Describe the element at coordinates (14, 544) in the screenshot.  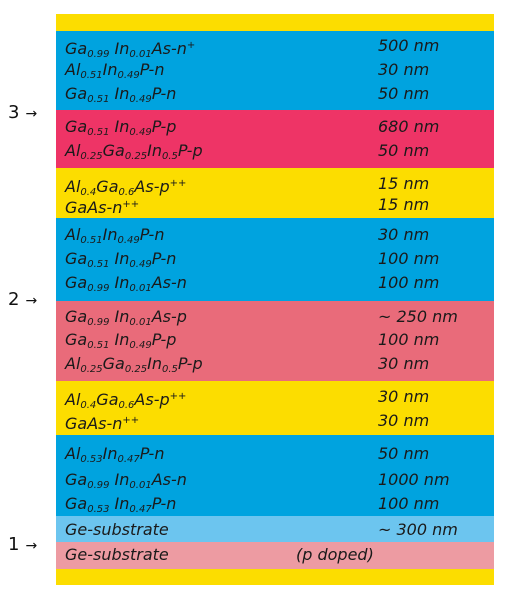
I see `marker-1-label: 1` at that location.